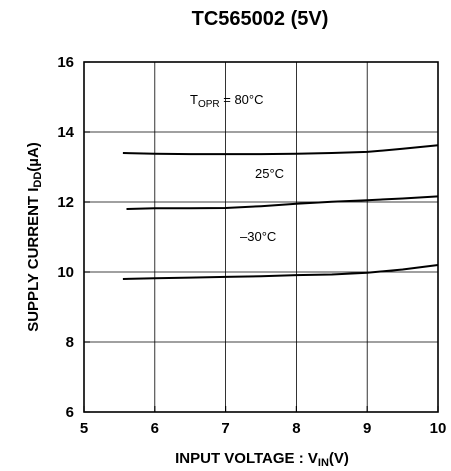 The image size is (451, 471). What do you see at coordinates (70, 342) in the screenshot?
I see `y-tick-label: 8` at bounding box center [70, 342].